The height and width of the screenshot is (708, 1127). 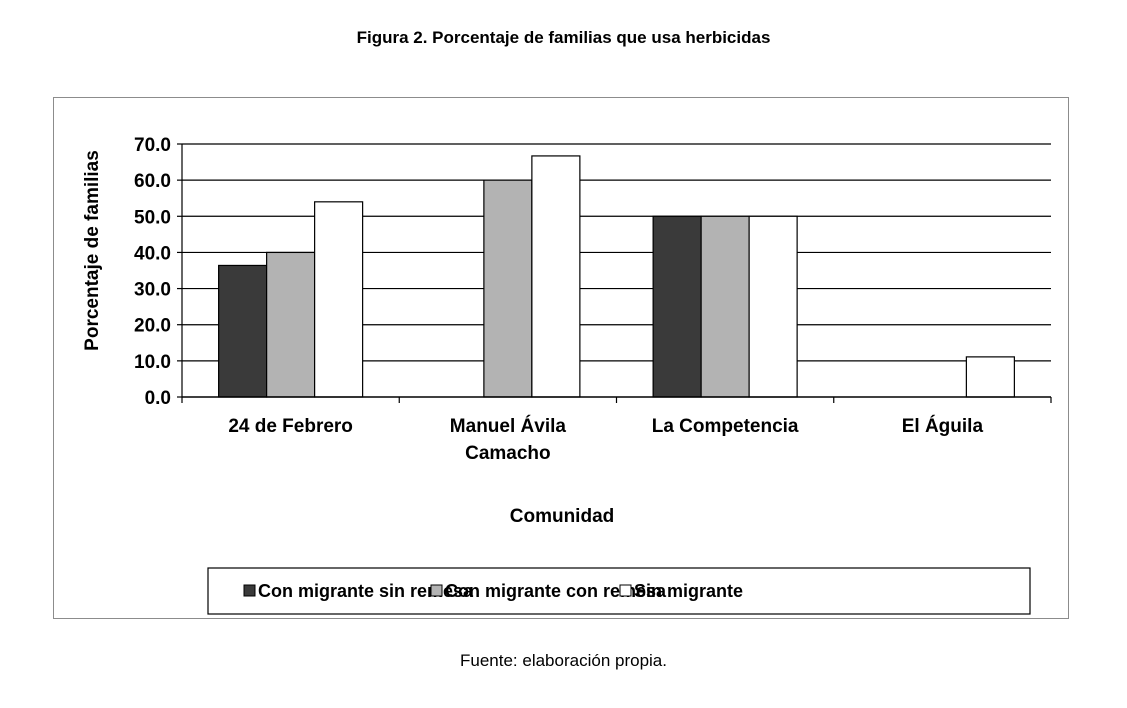 What do you see at coordinates (92, 250) in the screenshot?
I see `y-axis-label: Porcentaje de familias` at bounding box center [92, 250].